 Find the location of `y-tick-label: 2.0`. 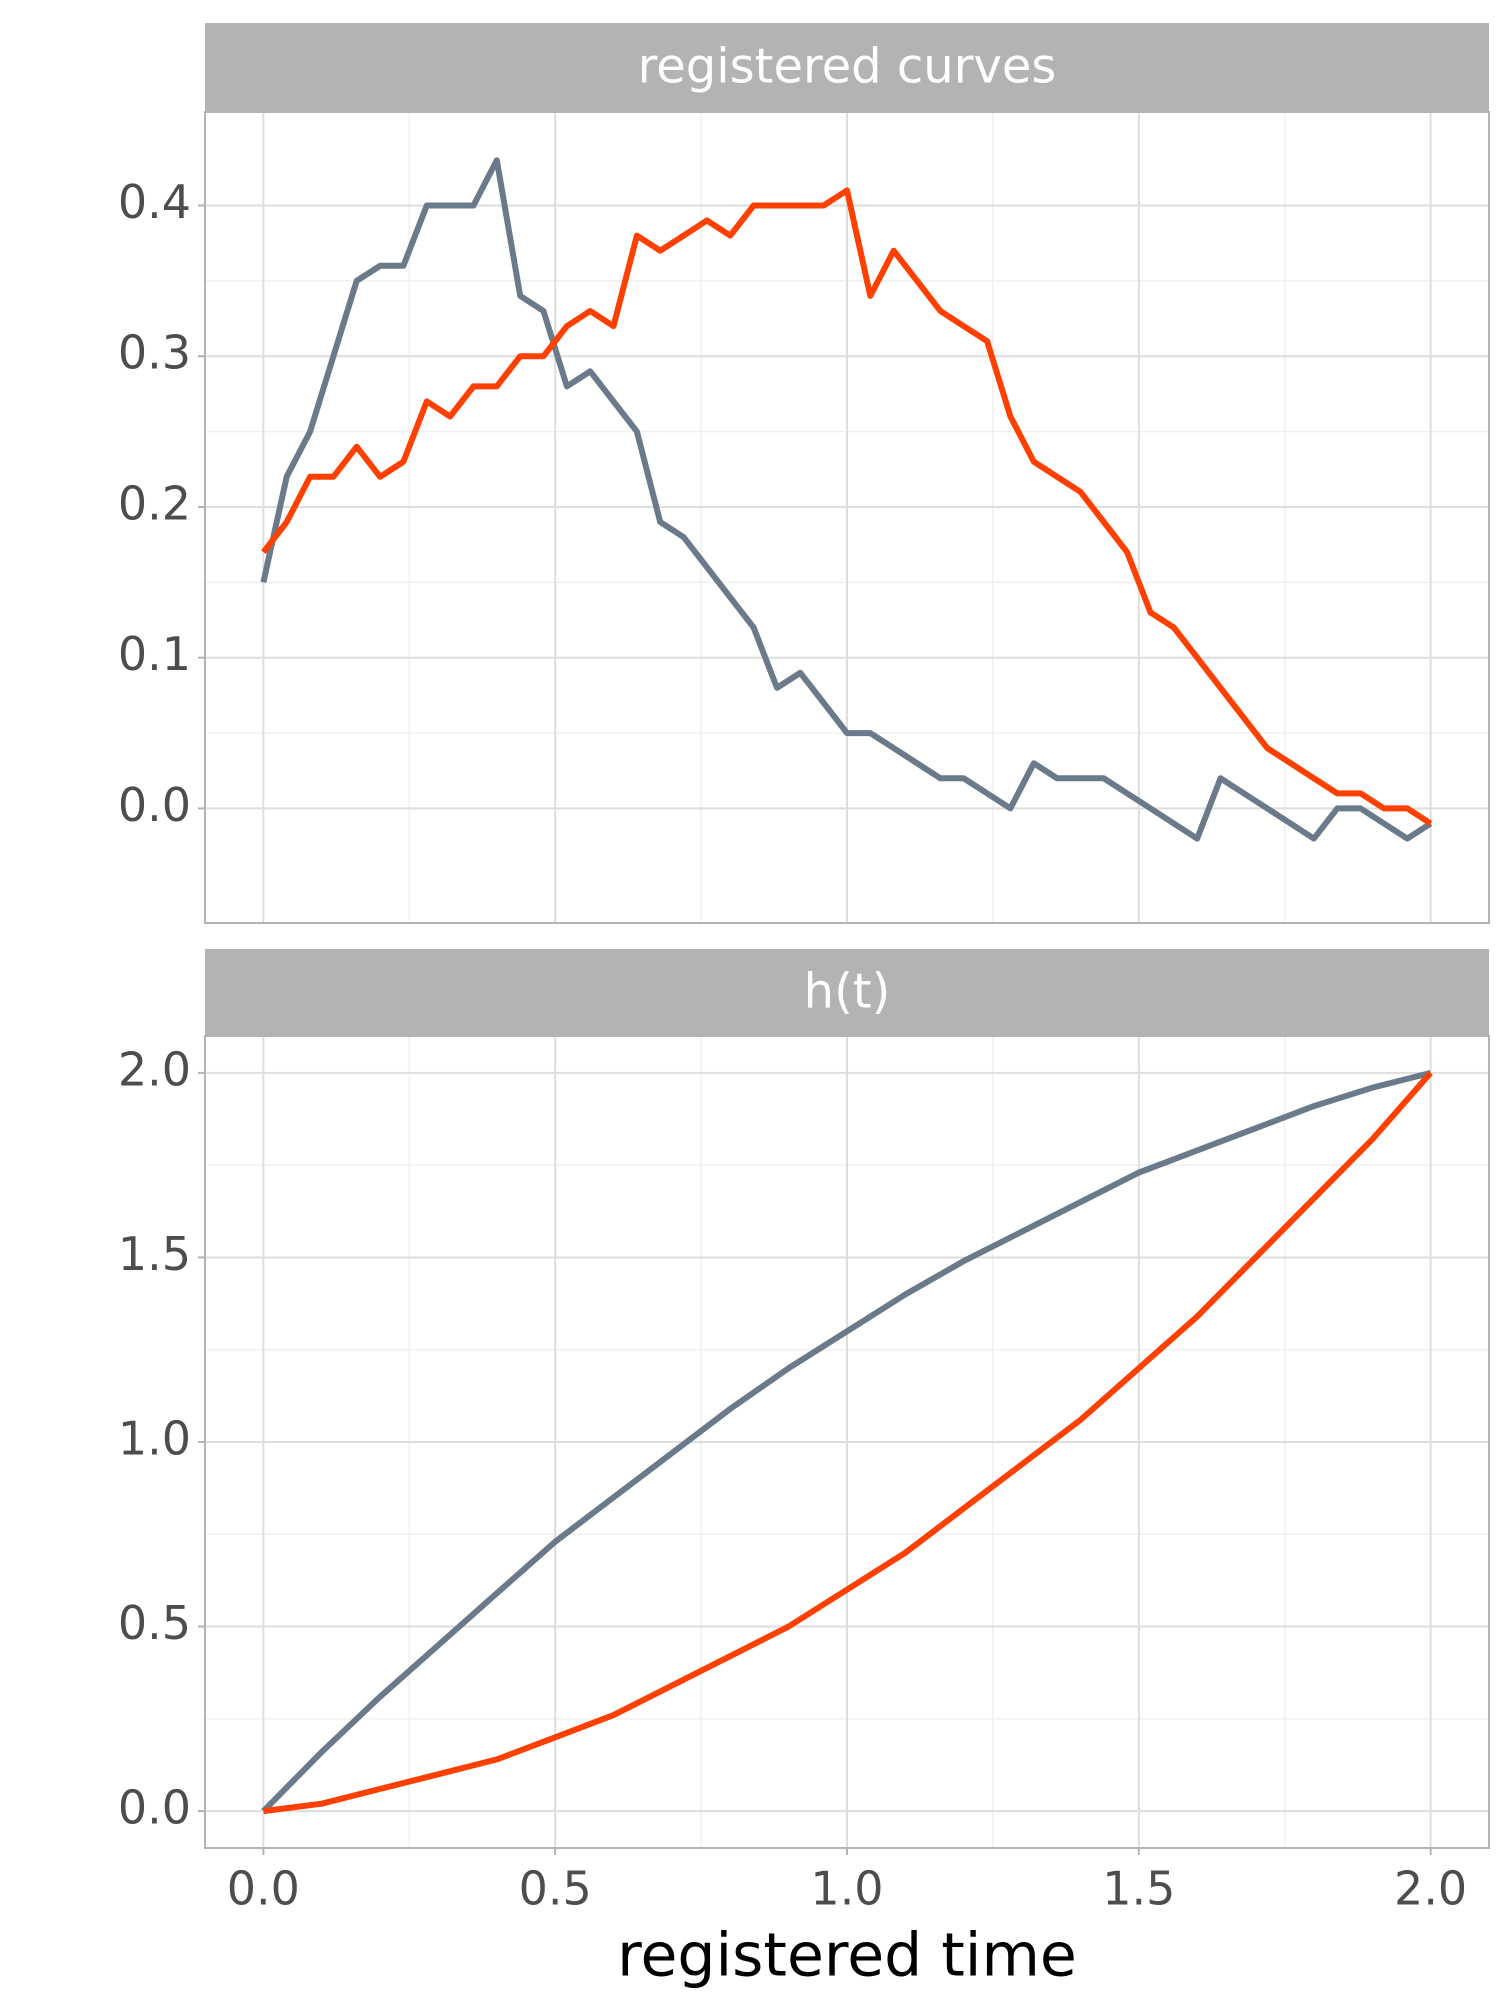

y-tick-label: 2.0 is located at coordinates (154, 1069).